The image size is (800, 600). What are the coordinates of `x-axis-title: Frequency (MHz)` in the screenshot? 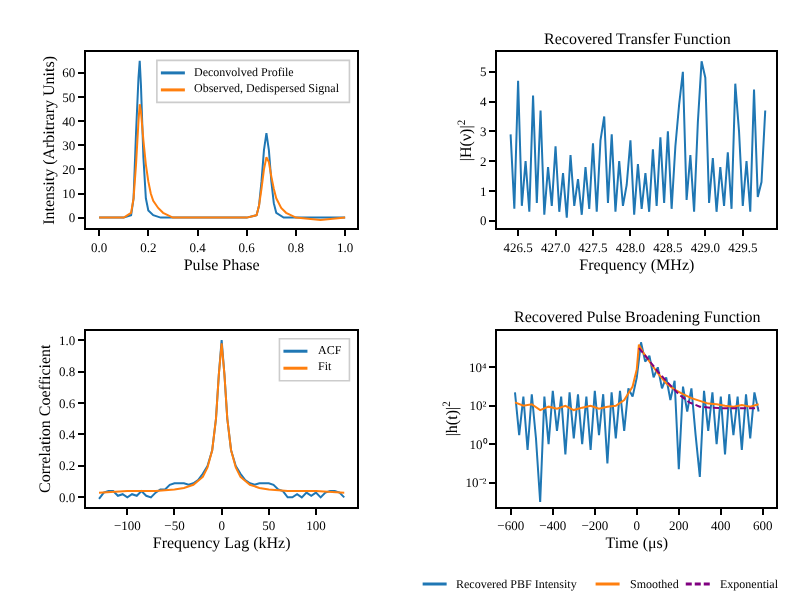 It's located at (637, 265).